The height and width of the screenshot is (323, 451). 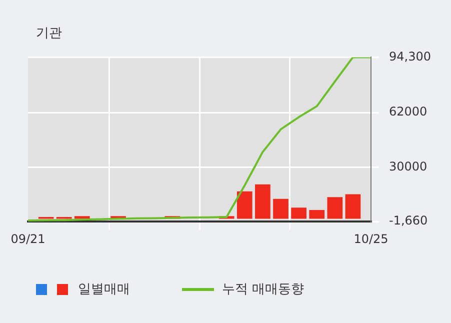 I want to click on y-tick-label: 30000, so click(x=408, y=166).